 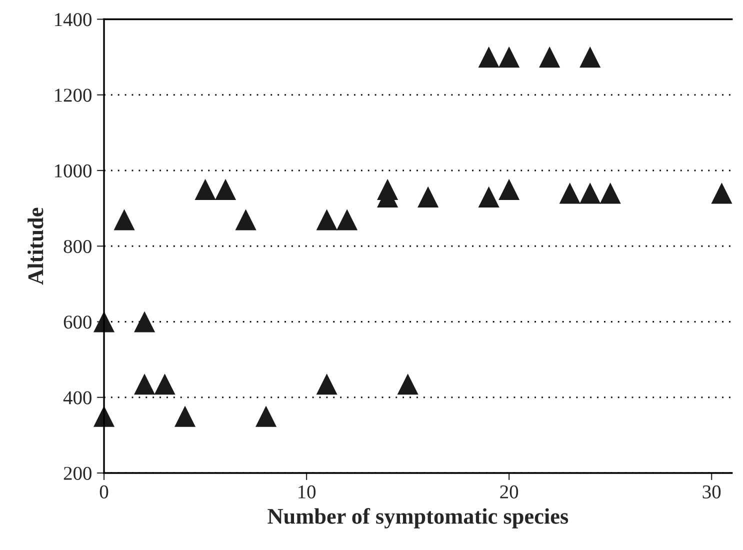 I want to click on x-tick-label: 20, so click(x=509, y=491).